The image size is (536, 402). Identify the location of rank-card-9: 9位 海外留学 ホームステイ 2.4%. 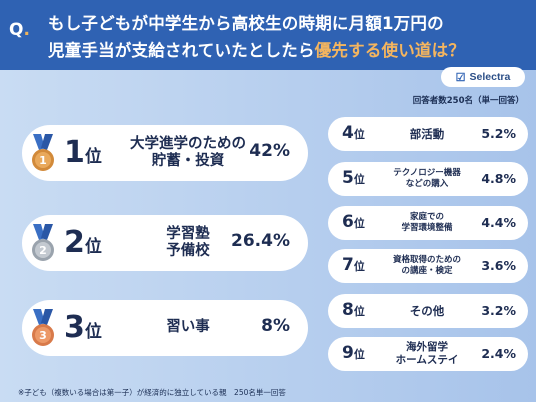
(428, 354).